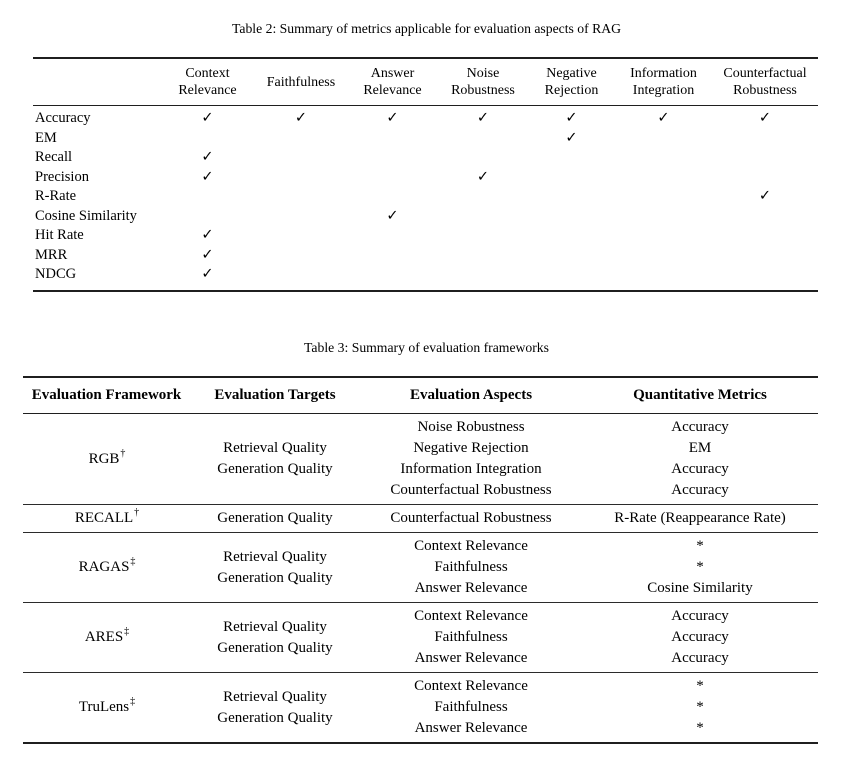 This screenshot has height=762, width=853. What do you see at coordinates (106, 568) in the screenshot?
I see `framework-name-cell: RAGAS‡` at bounding box center [106, 568].